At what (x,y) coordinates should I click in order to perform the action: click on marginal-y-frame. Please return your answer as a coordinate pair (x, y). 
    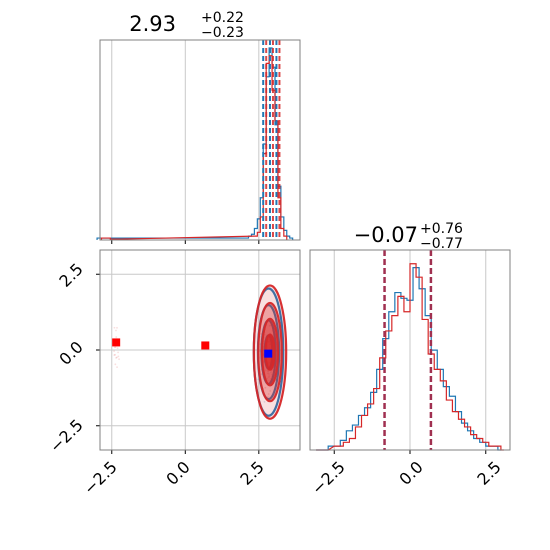
    Looking at the image, I should click on (410, 350).